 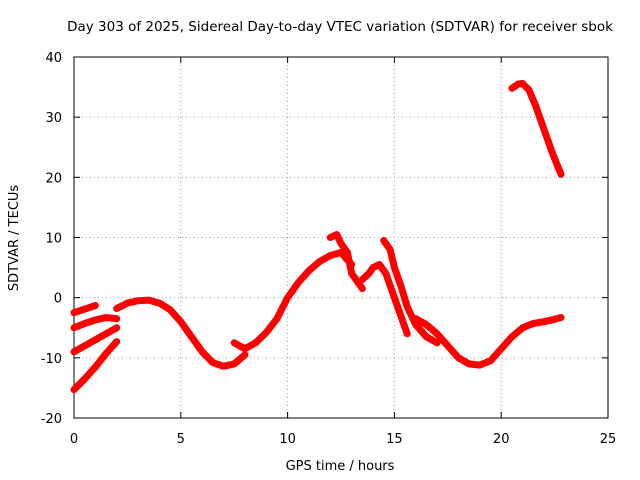 I want to click on x-tick-label: 15, so click(x=394, y=439).